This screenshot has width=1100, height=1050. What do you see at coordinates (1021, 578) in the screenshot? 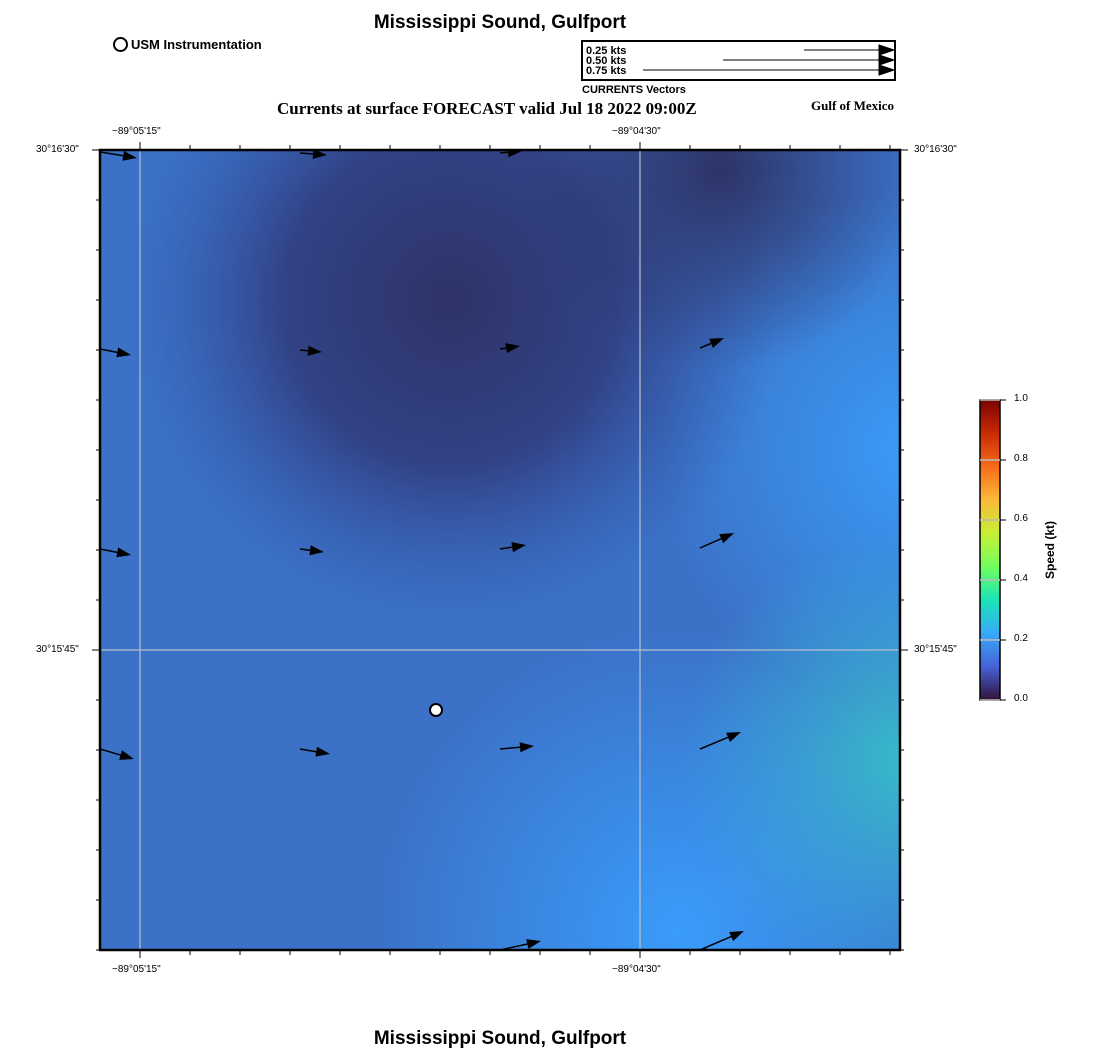
I see `colorbar-tick-label: 0.4` at bounding box center [1021, 578].